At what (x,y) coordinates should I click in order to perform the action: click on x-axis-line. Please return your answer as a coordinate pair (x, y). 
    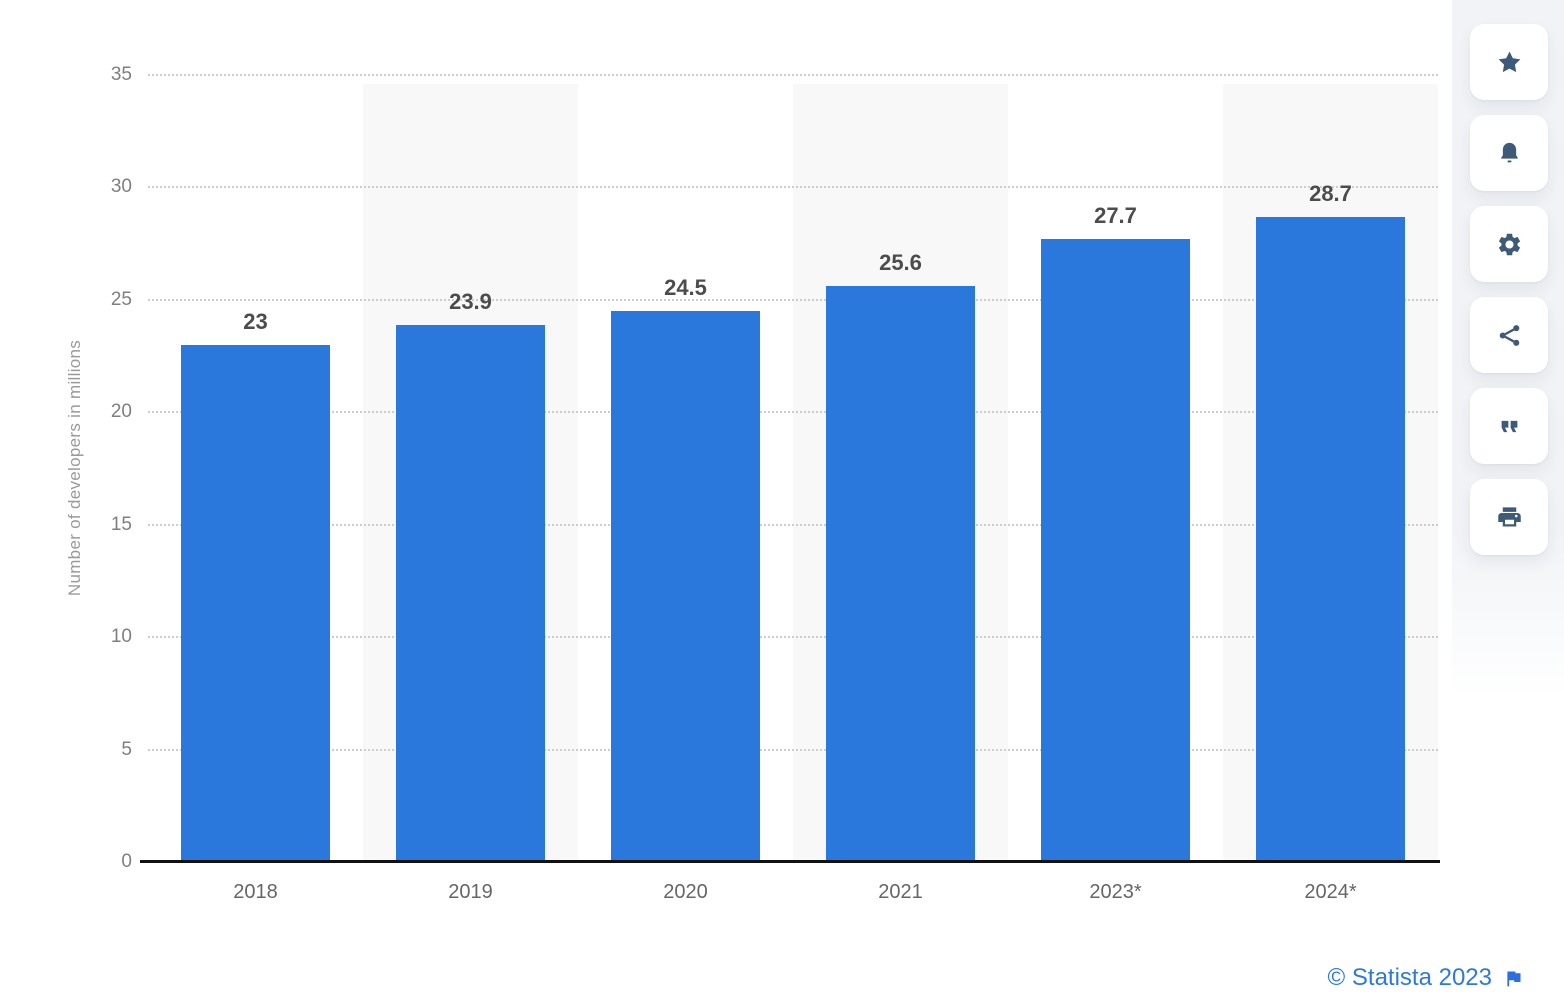
    Looking at the image, I should click on (790, 861).